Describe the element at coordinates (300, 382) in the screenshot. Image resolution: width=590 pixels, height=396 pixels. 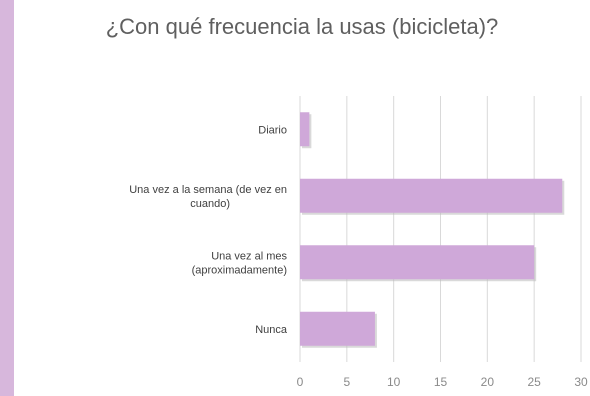
I see `x-tick-label: 0` at that location.